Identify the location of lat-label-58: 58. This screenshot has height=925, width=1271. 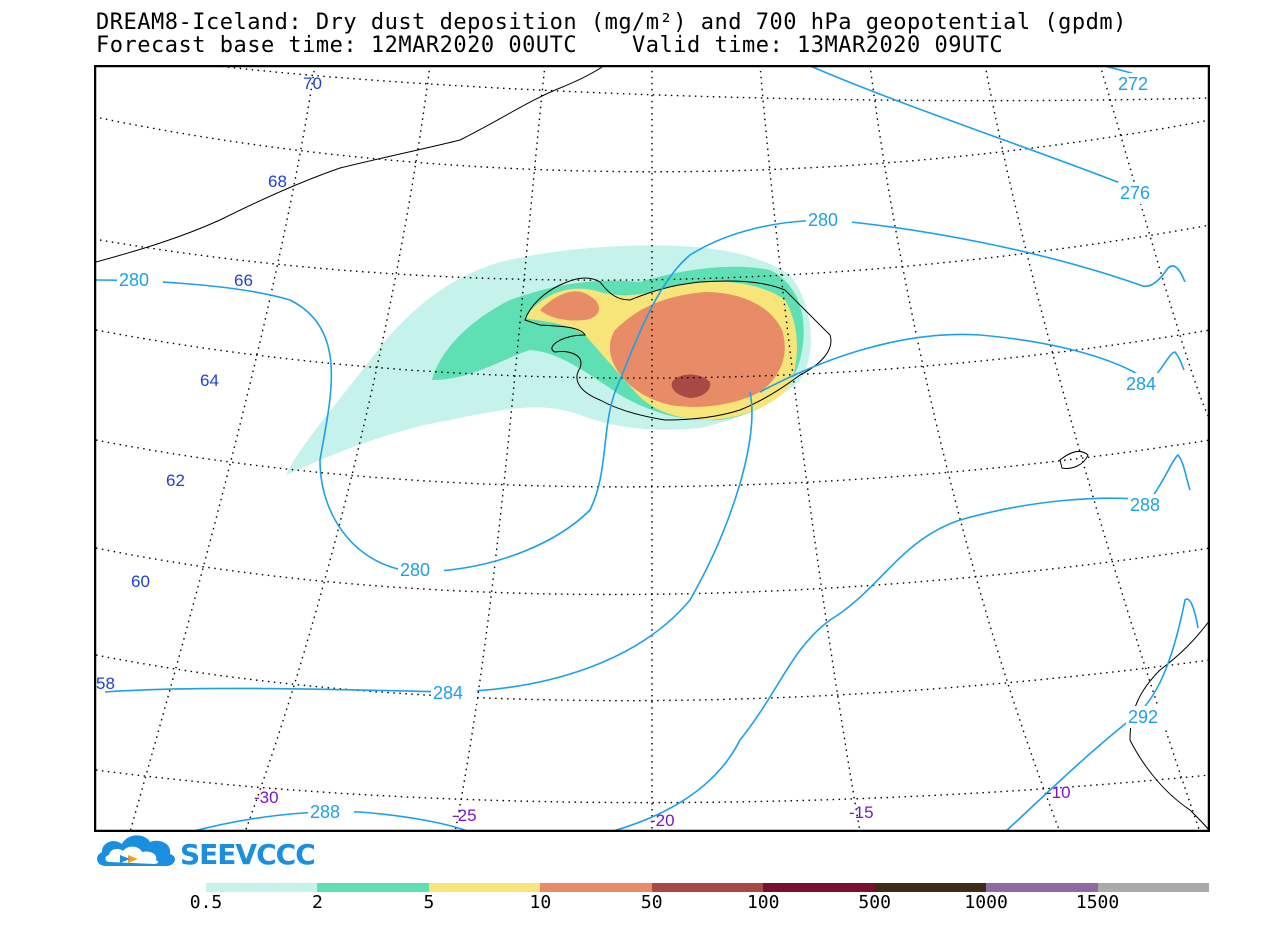
(105, 683).